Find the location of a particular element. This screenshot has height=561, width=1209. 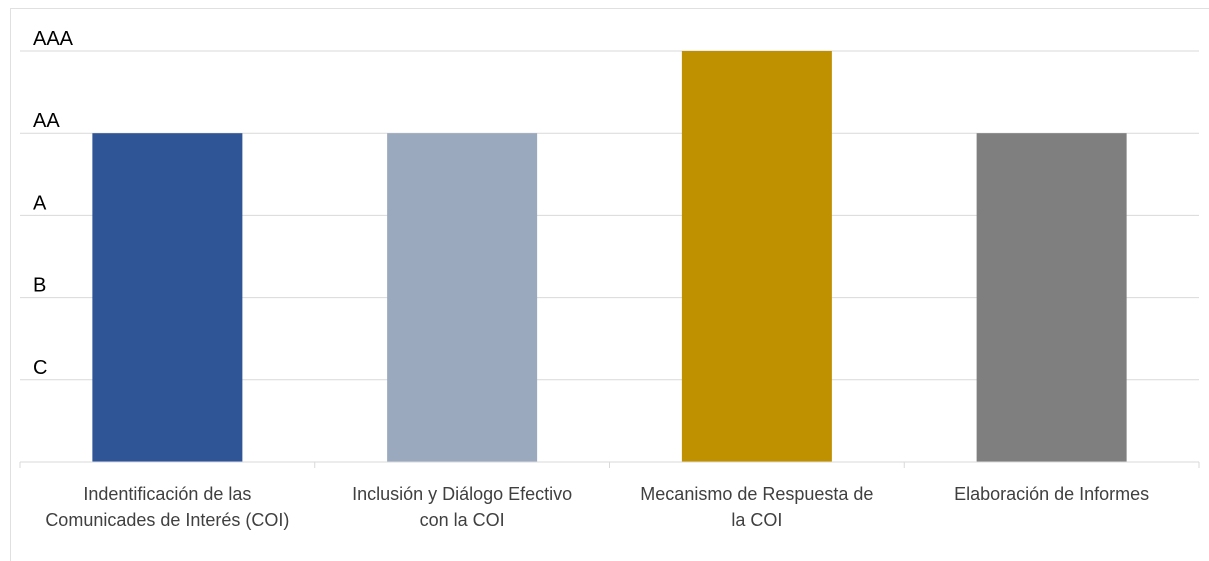

x-tick-label-line: Indentificación de las is located at coordinates (167, 494).